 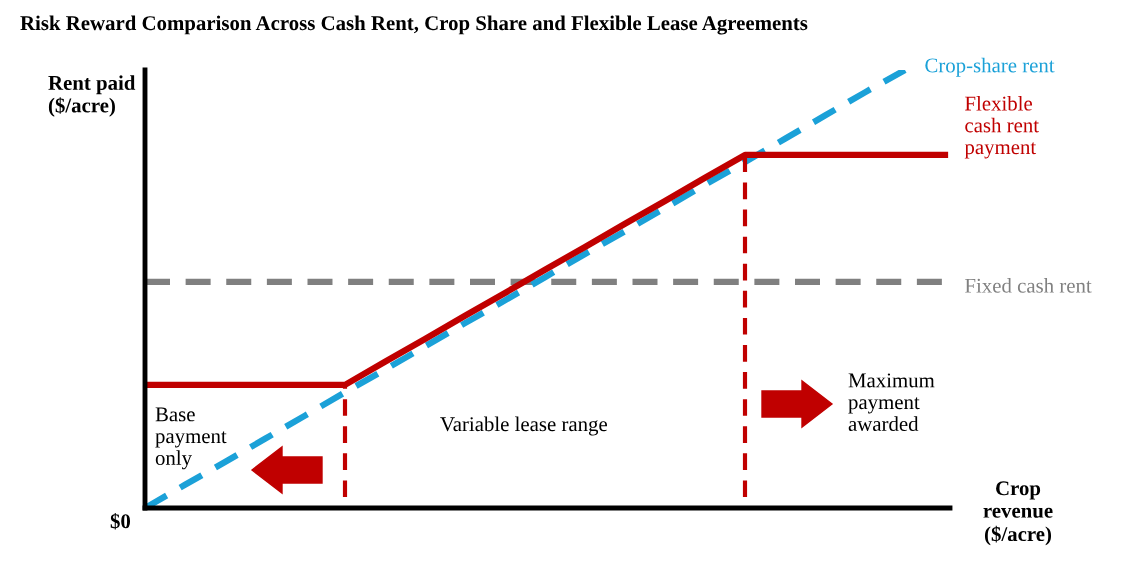 I want to click on annotation: Variable lease range, so click(x=523, y=426).